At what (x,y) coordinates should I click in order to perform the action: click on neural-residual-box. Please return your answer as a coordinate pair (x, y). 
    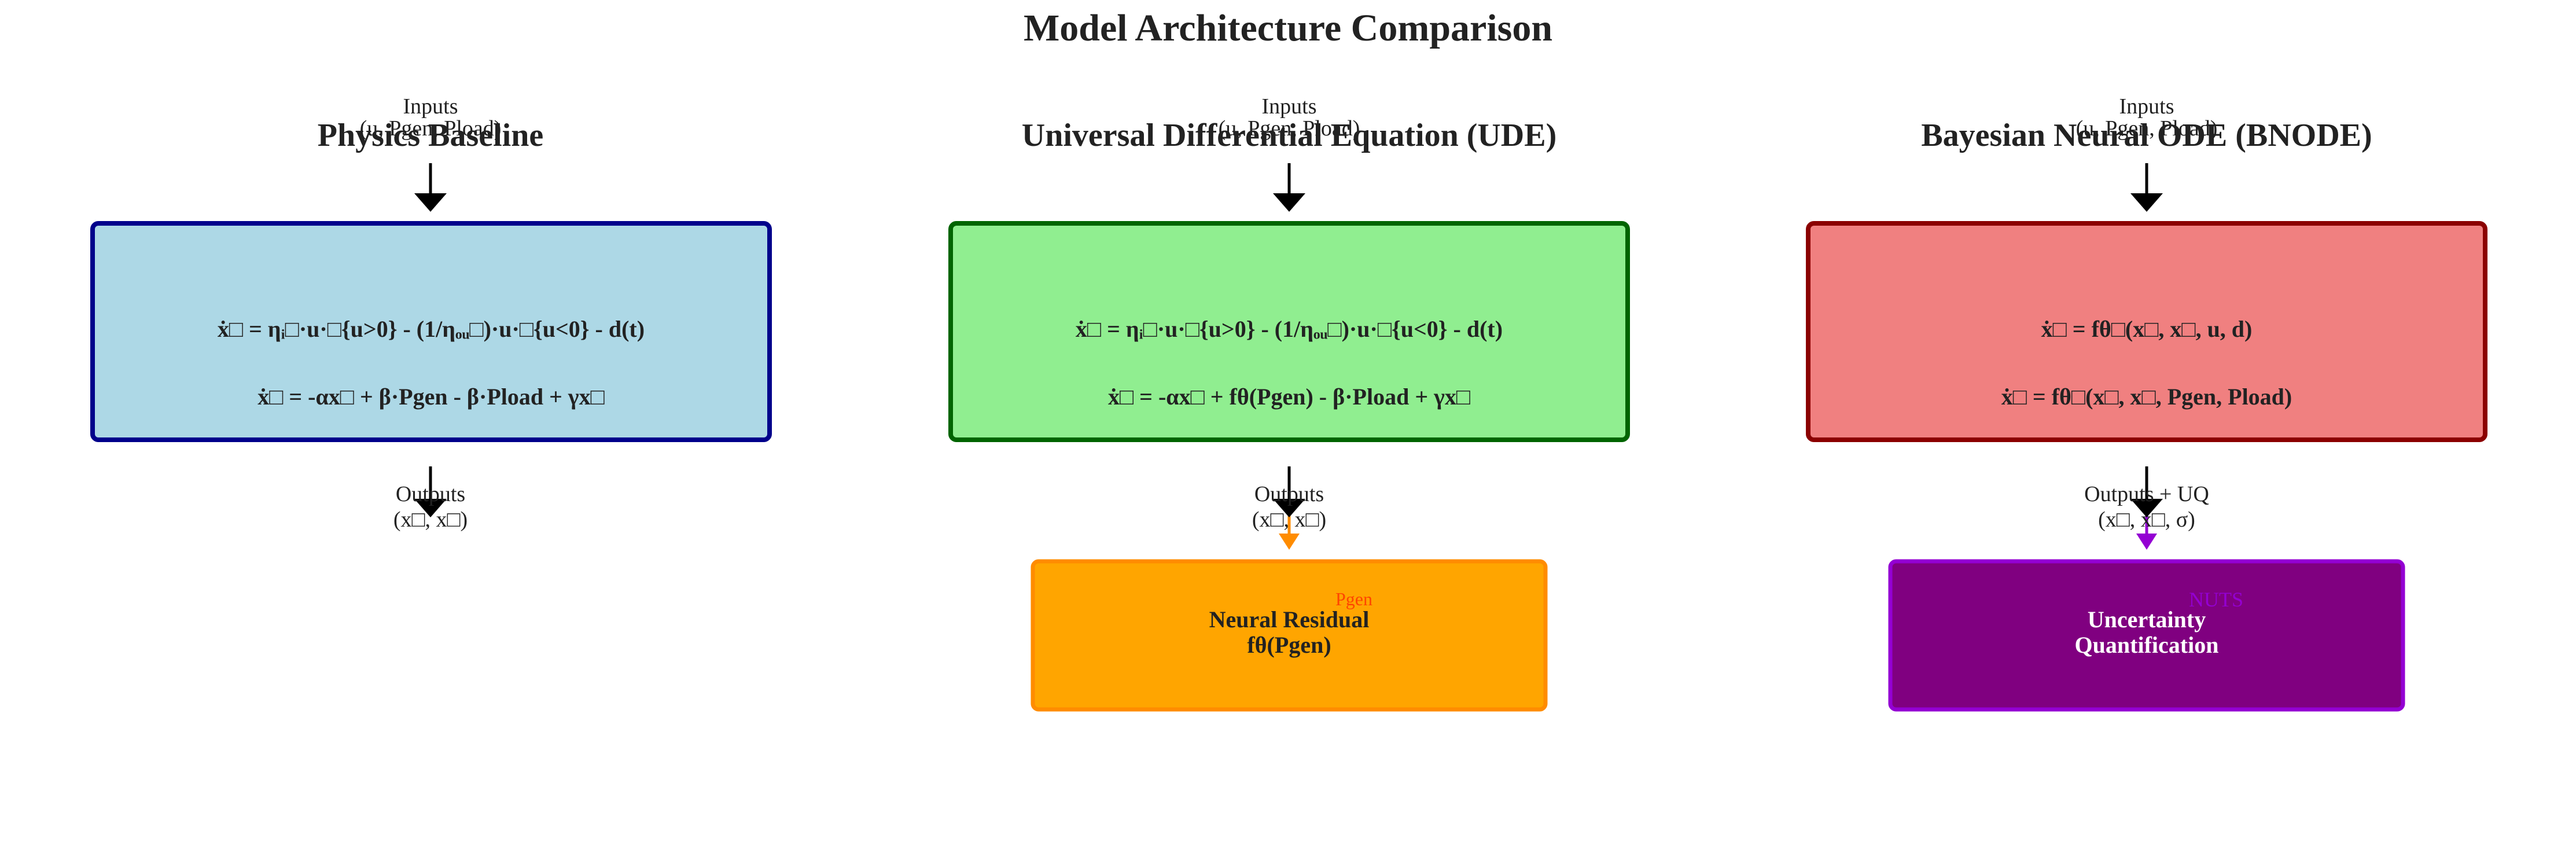
    Looking at the image, I should click on (1289, 635).